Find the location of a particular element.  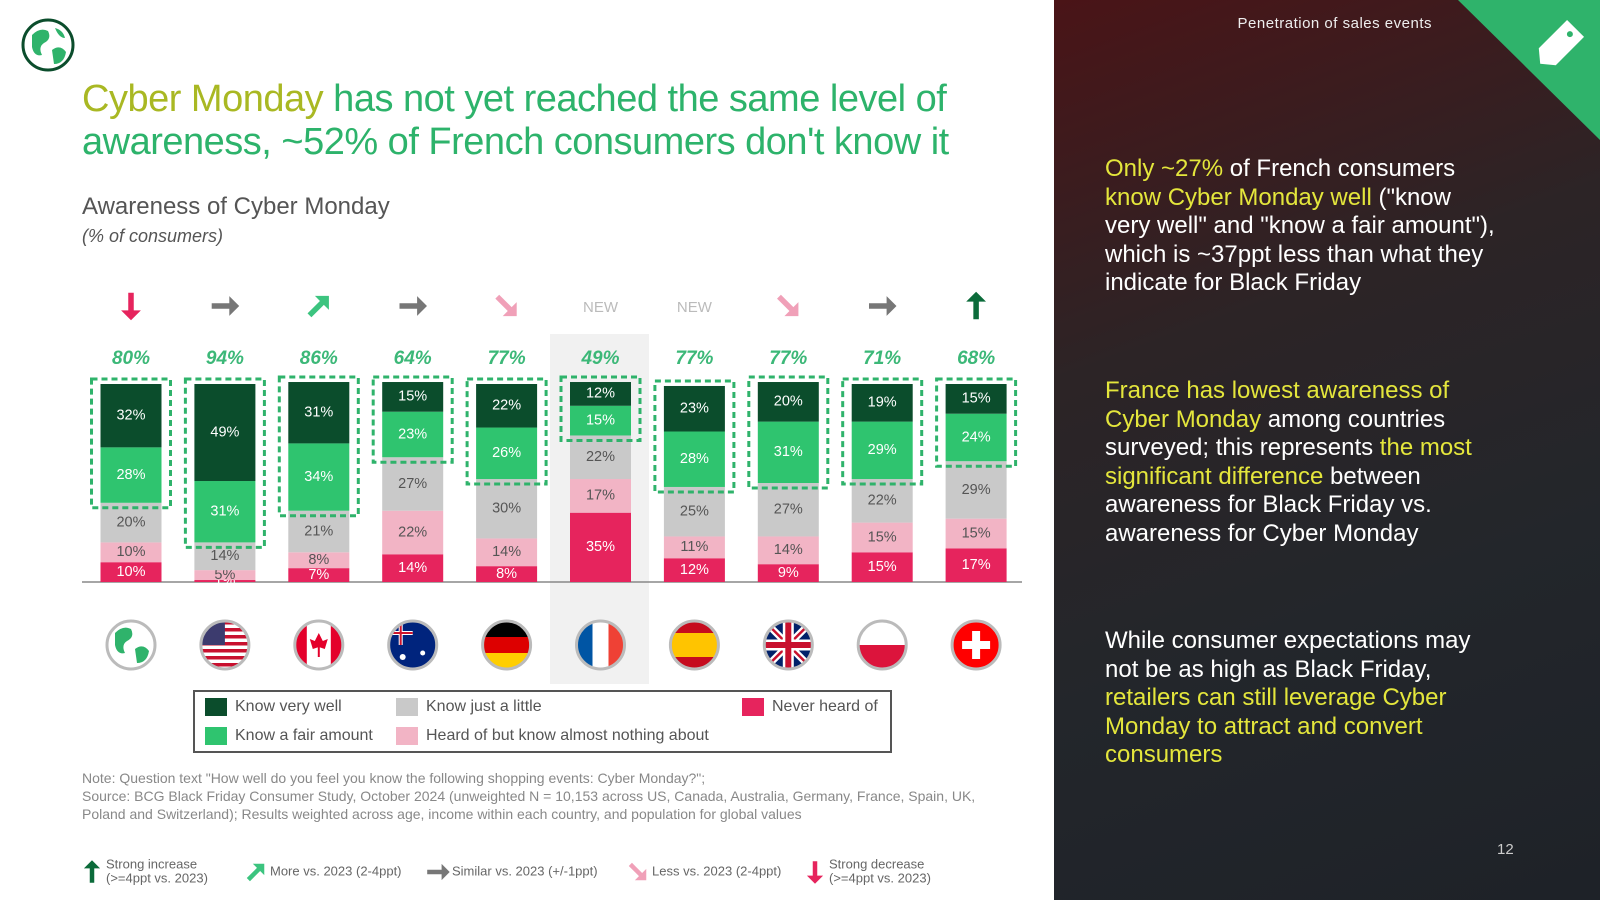

segment-label: 29% is located at coordinates (976, 490).